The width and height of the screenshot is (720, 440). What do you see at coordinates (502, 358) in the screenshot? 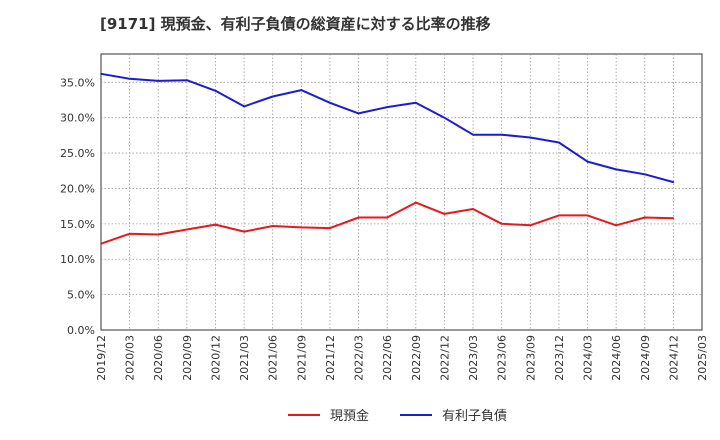
I see `x-tick-label: 2023/06` at bounding box center [502, 358].